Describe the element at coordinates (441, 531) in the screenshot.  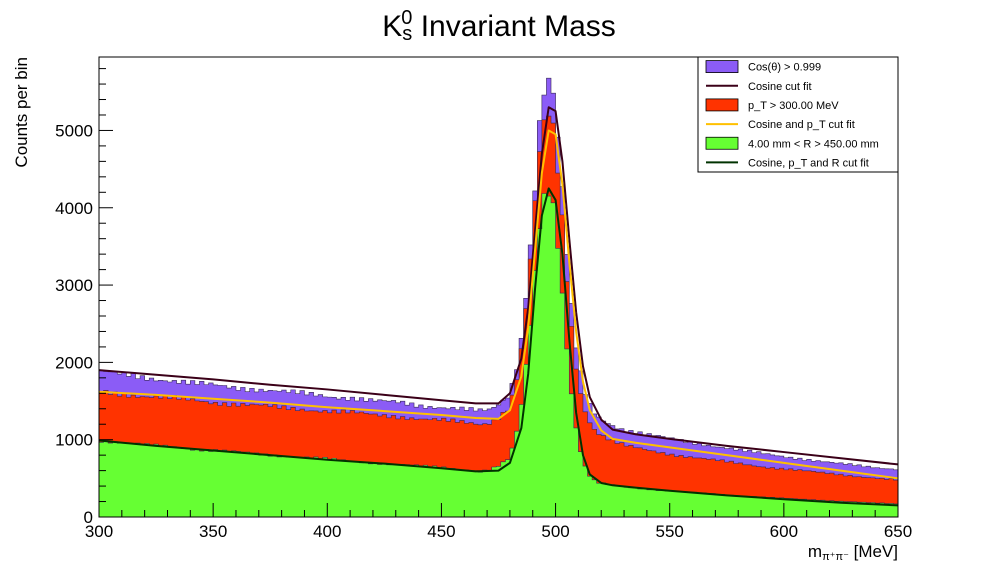
I see `x-tick-label: 450` at that location.